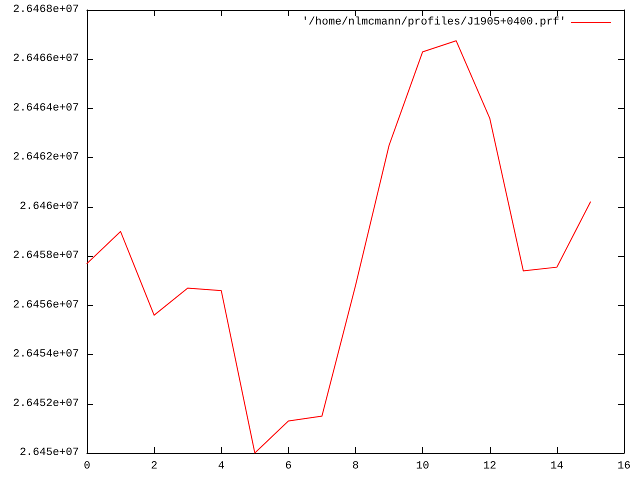 The width and height of the screenshot is (640, 480). Describe the element at coordinates (49, 453) in the screenshot. I see `y-tick-label: 2.645e+07` at that location.